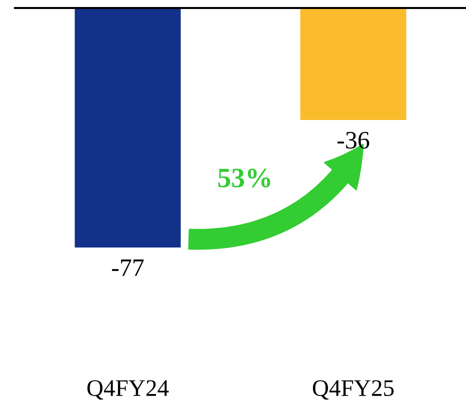 This screenshot has width=466, height=406. I want to click on x-tick-label: Q4FY24, so click(128, 390).